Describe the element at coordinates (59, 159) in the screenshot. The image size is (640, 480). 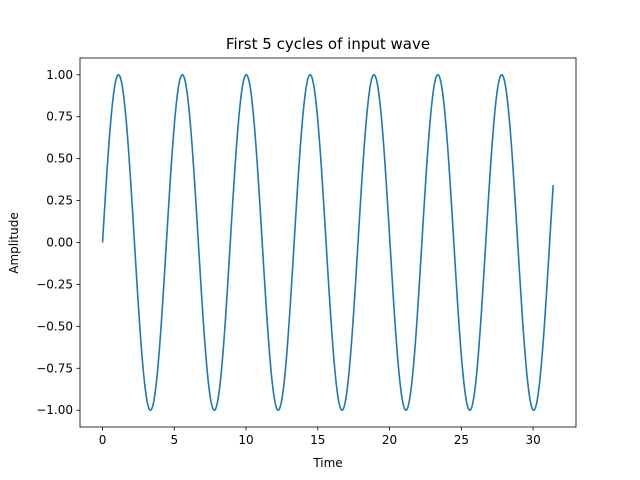
I see `y-tick-label: 0.50` at that location.